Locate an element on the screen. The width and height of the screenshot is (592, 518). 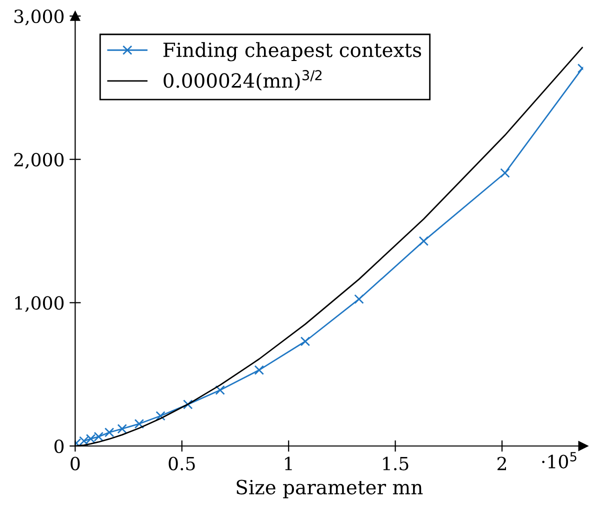
x-tick-label: 2 is located at coordinates (502, 463).